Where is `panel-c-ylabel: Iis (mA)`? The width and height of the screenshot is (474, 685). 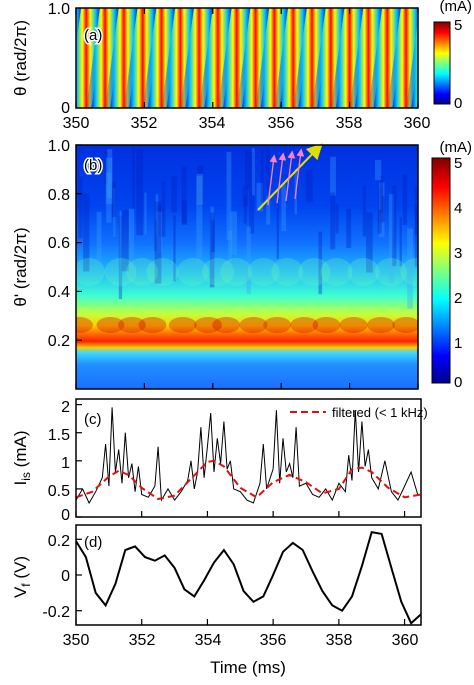 panel-c-ylabel: Iis (mA) is located at coordinates (22, 458).